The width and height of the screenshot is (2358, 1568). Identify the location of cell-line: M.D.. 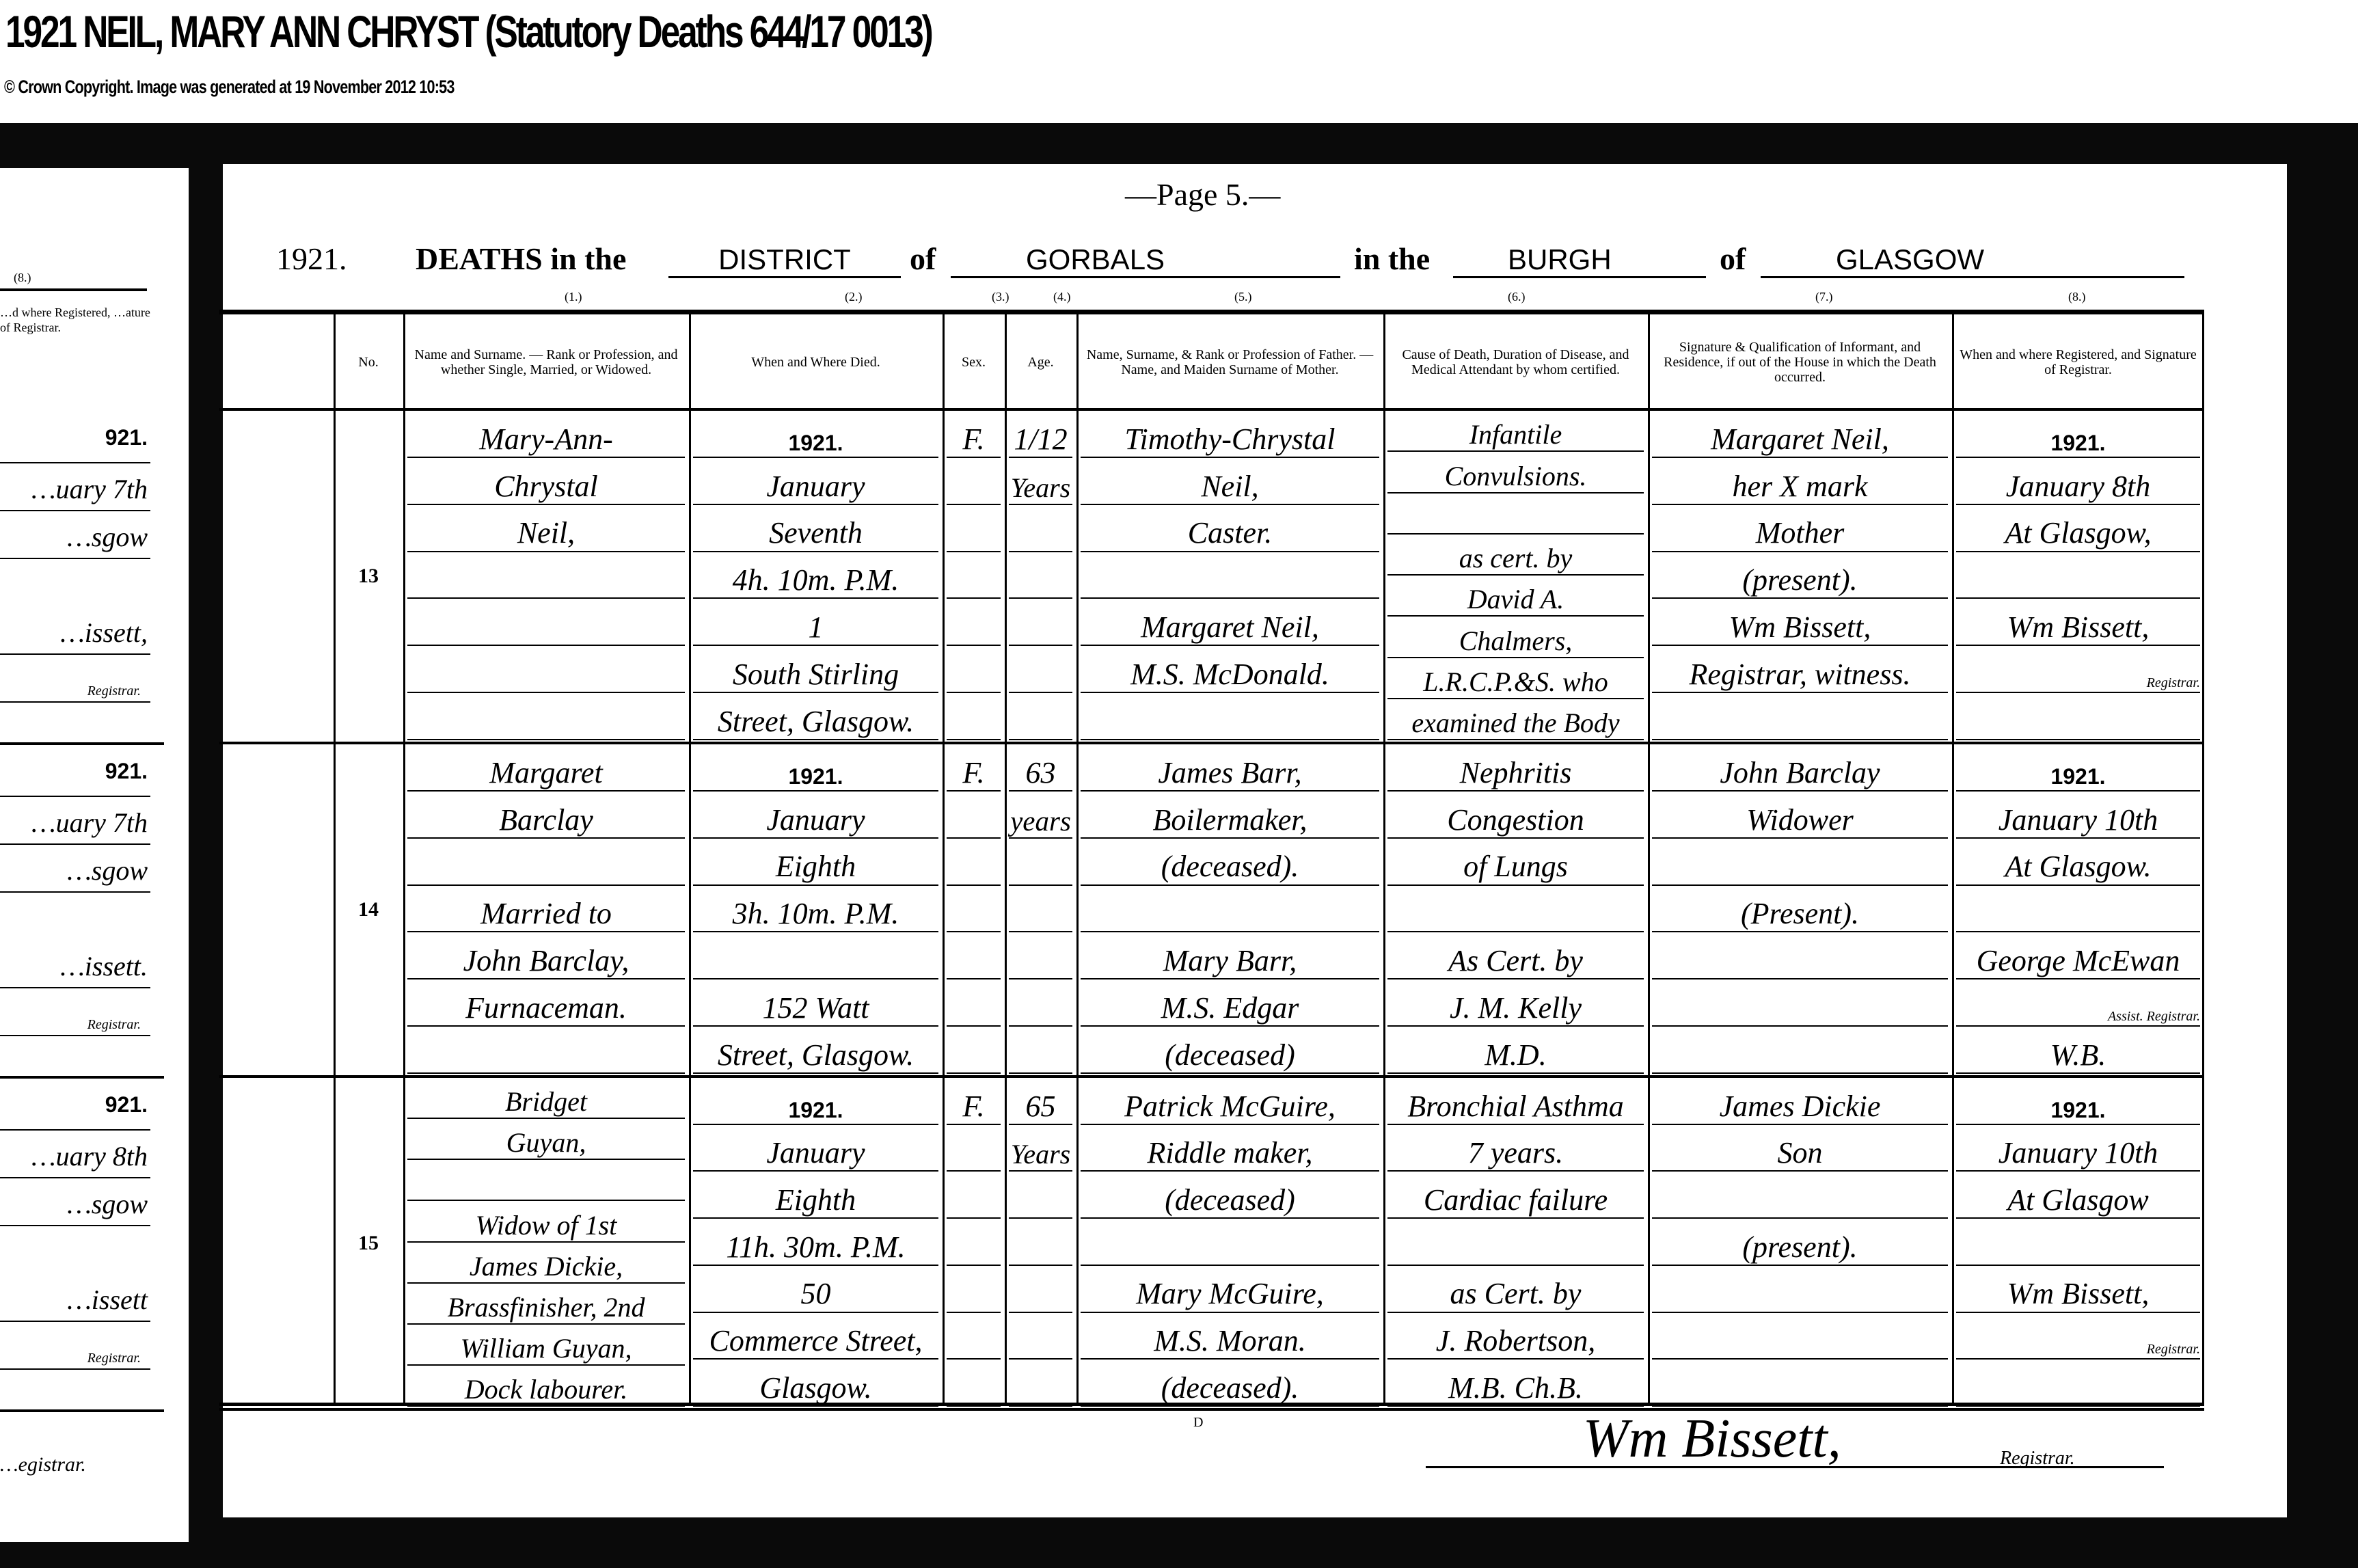
(1515, 1050).